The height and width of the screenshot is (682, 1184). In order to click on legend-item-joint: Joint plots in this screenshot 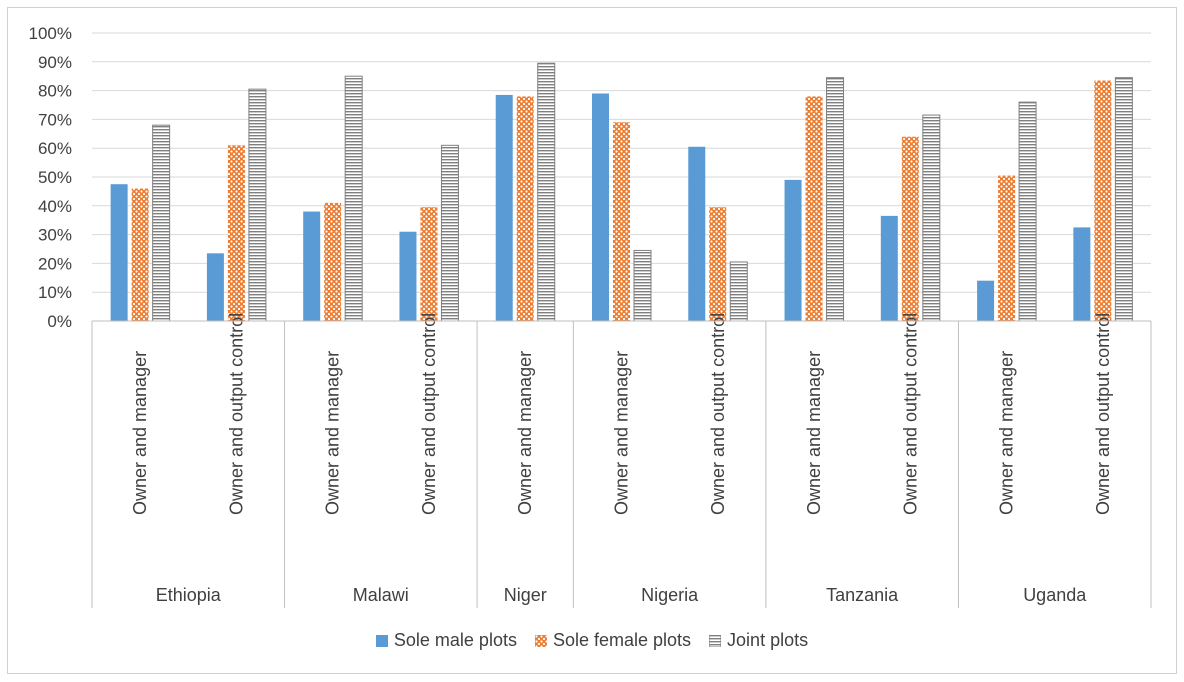, I will do `click(758, 640)`.